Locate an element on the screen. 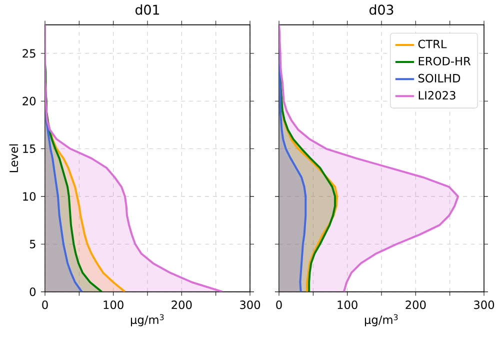 The width and height of the screenshot is (500, 337). y-tick-label: 20 is located at coordinates (29, 101).